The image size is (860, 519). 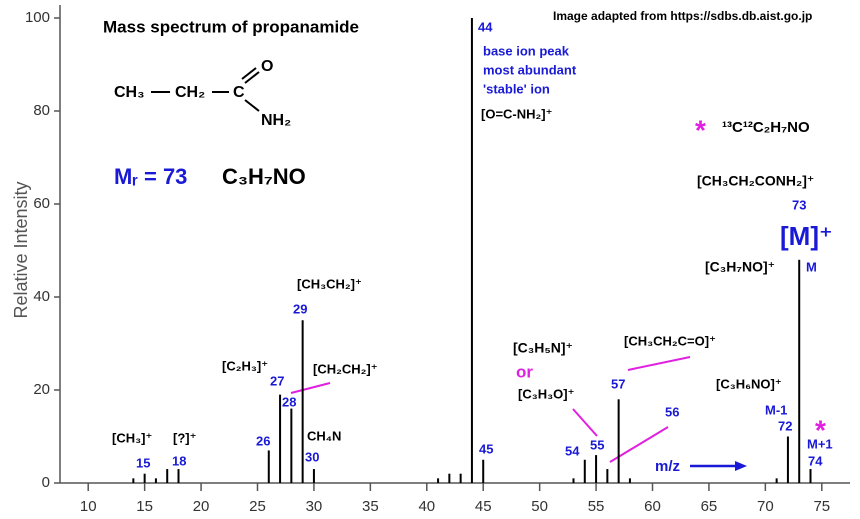 What do you see at coordinates (41, 296) in the screenshot?
I see `y-tick-label: 40` at bounding box center [41, 296].